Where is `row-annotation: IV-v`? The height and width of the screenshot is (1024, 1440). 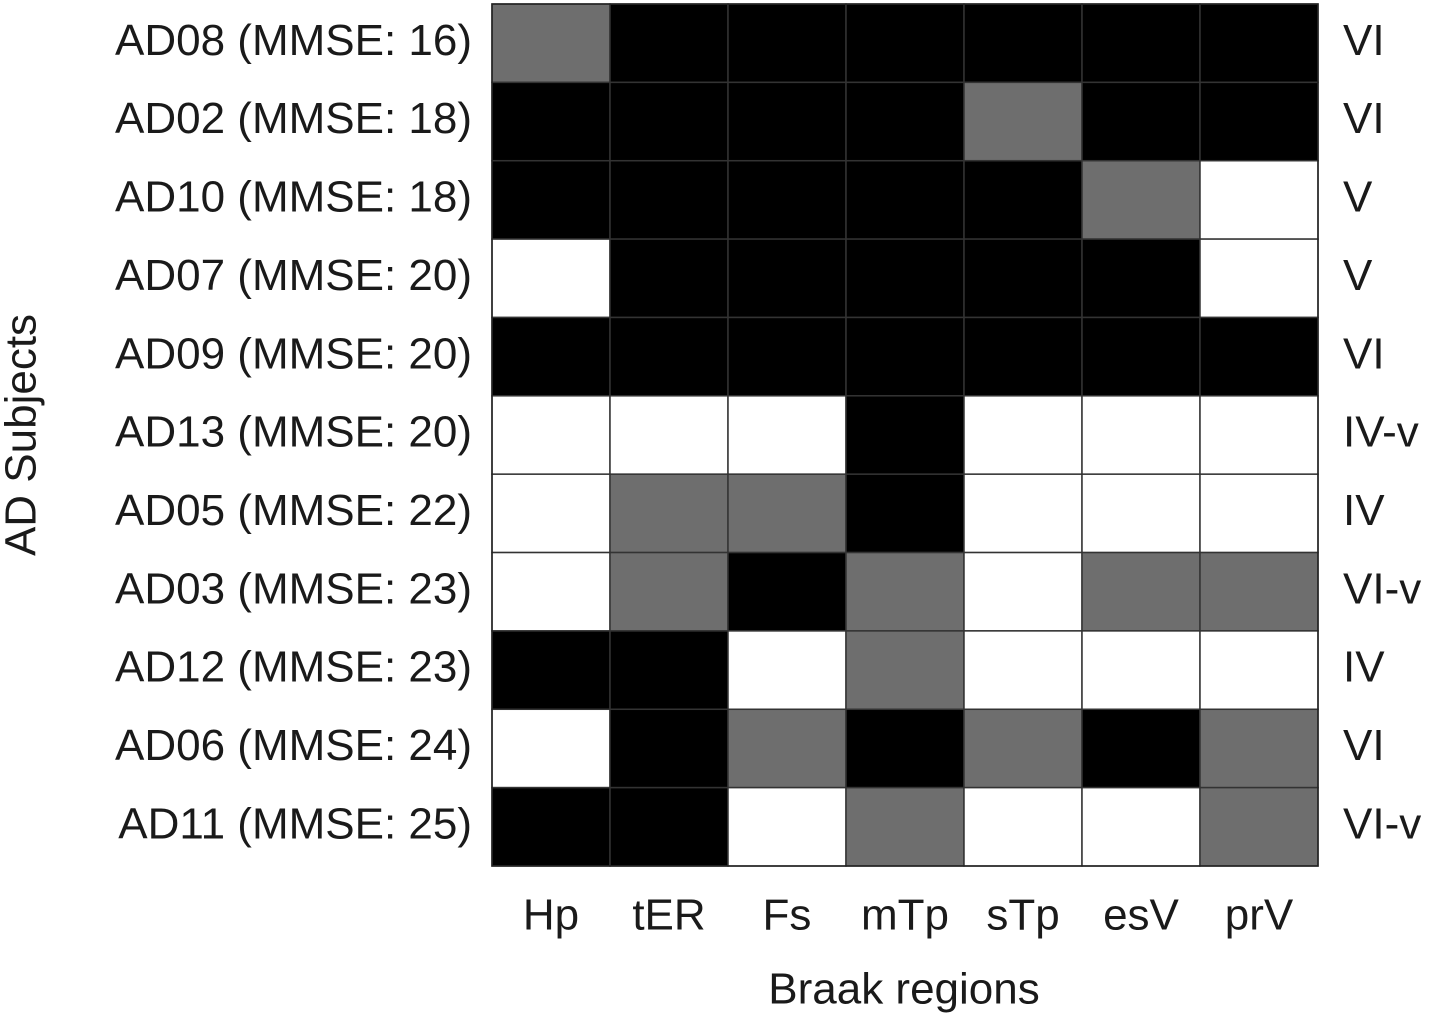 row-annotation: IV-v is located at coordinates (1381, 432).